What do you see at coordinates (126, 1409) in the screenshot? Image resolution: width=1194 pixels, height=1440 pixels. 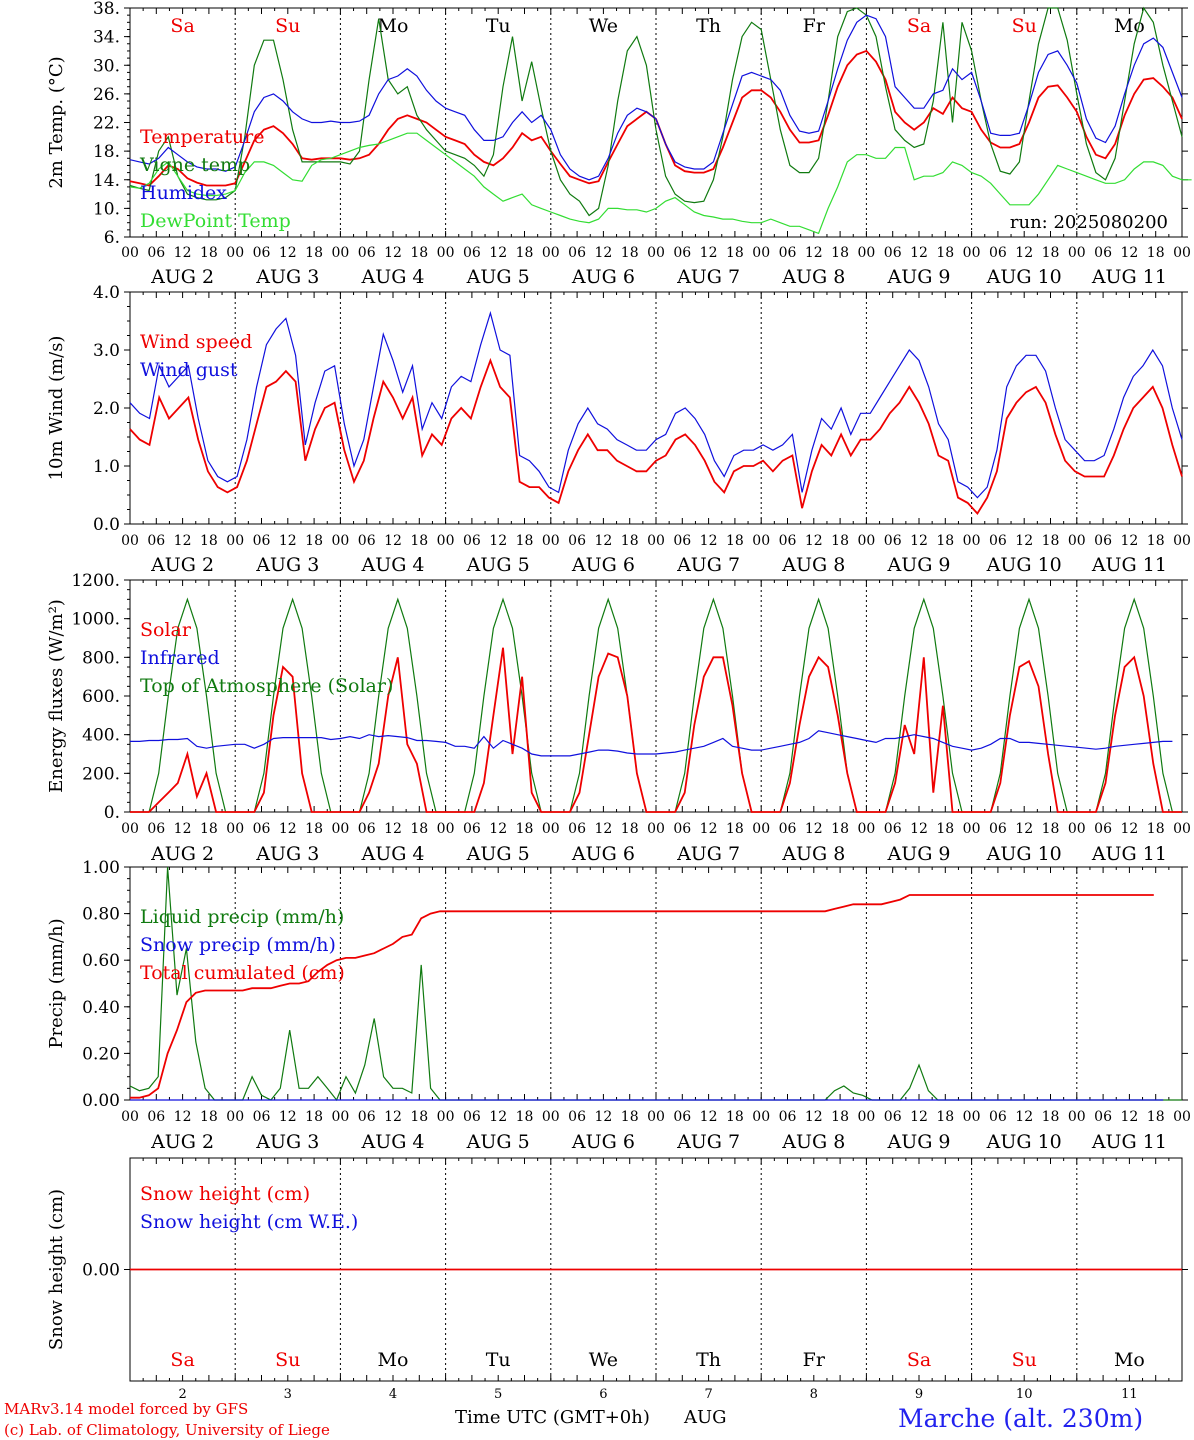 I see `model-credit-line: MARv3.14 model forced by GFS` at bounding box center [126, 1409].